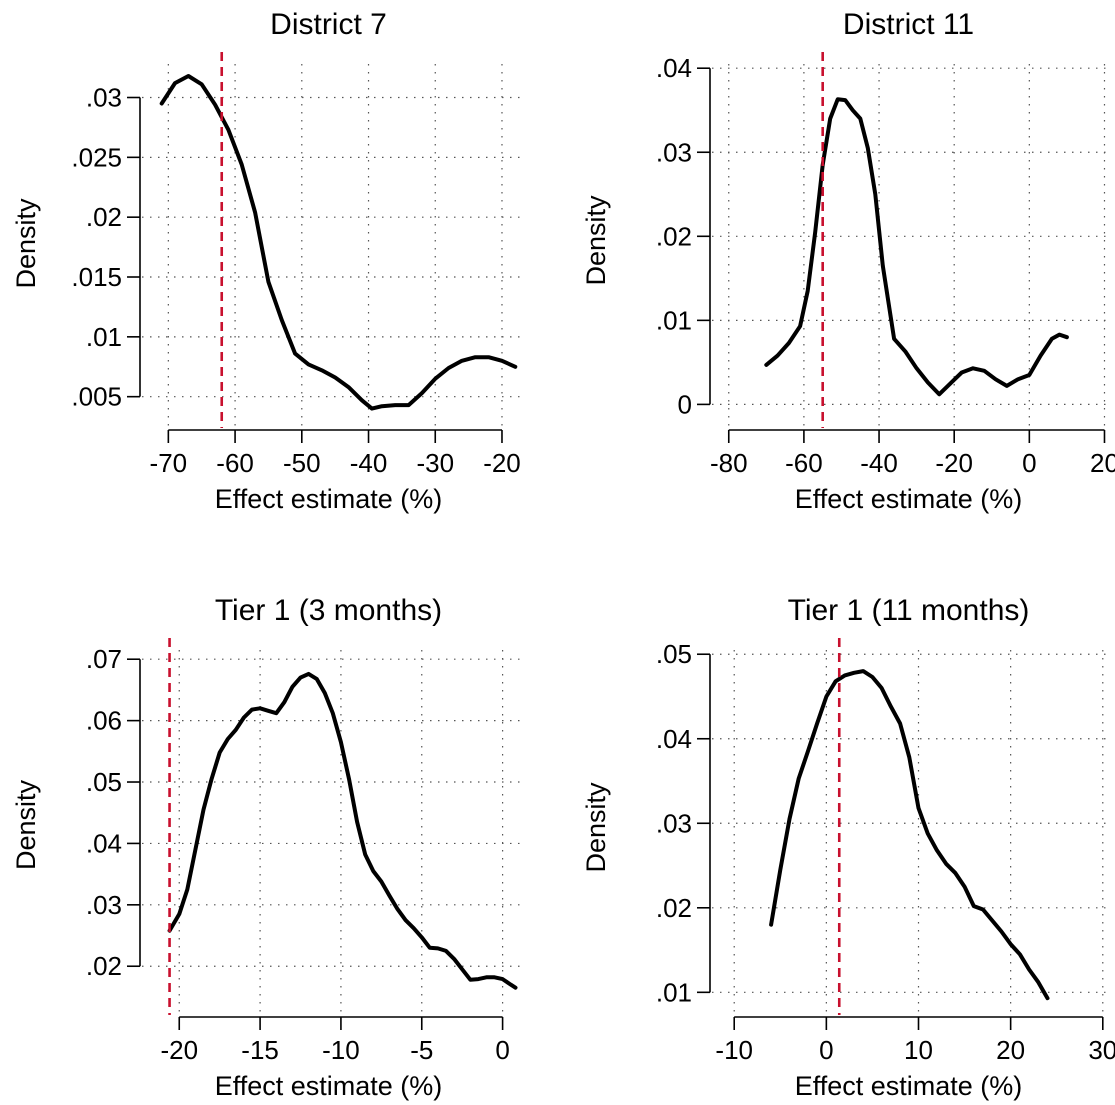  I want to click on y-tick-label: .025, so click(96, 157).